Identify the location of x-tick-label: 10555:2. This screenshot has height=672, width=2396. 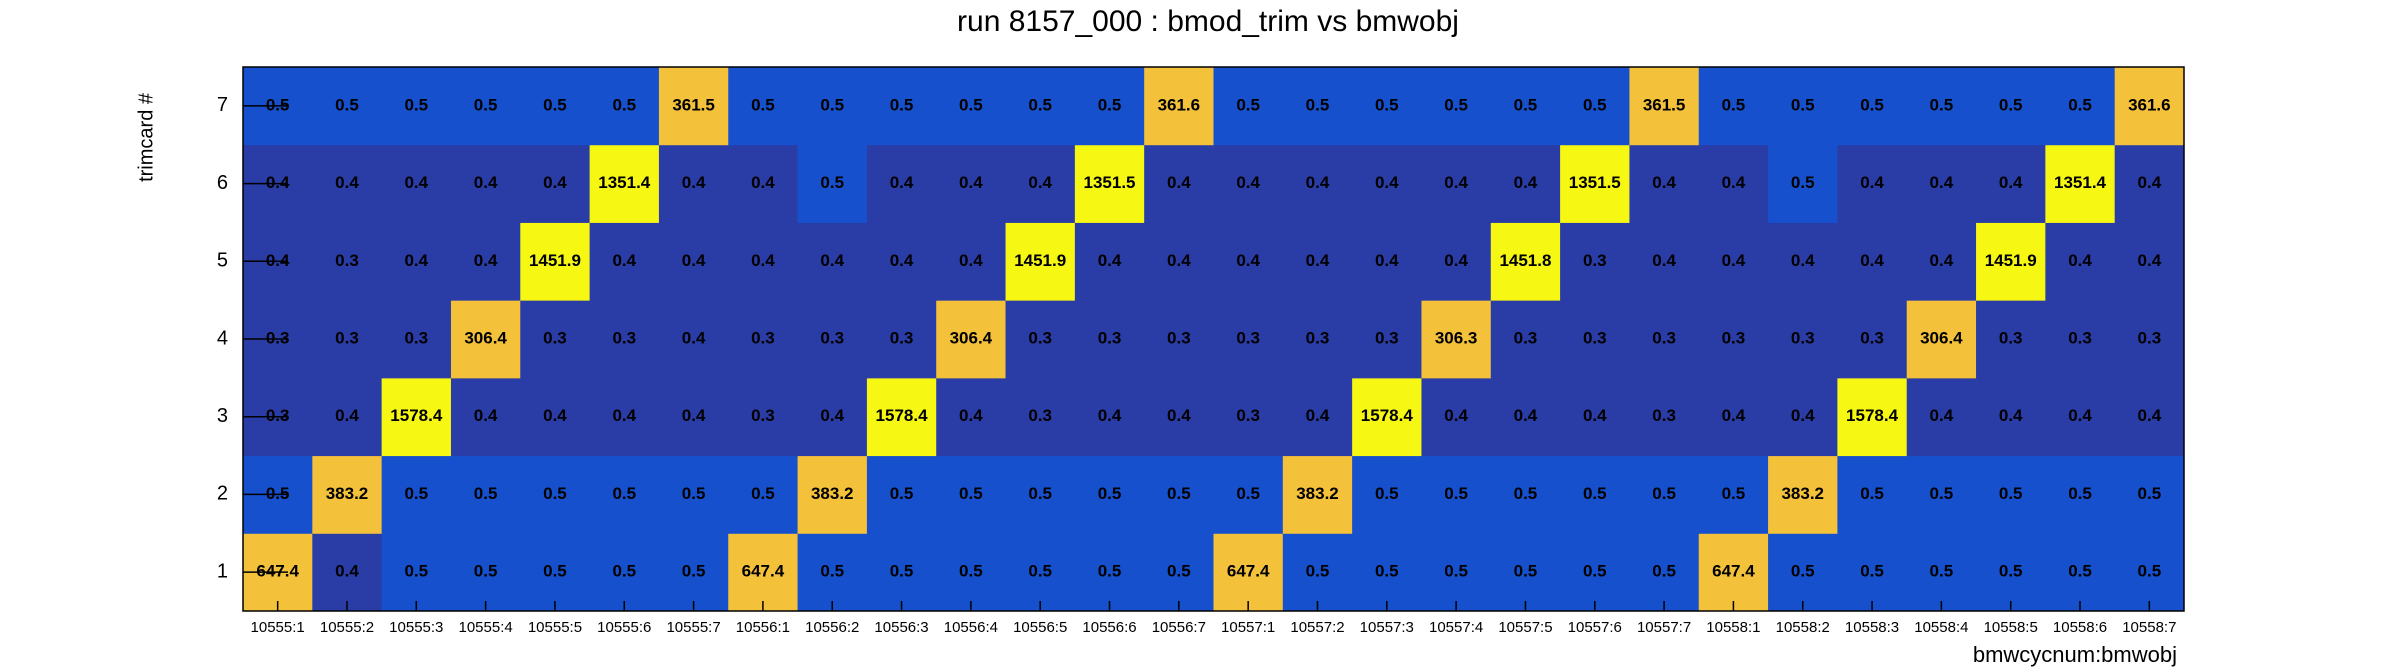
(347, 627).